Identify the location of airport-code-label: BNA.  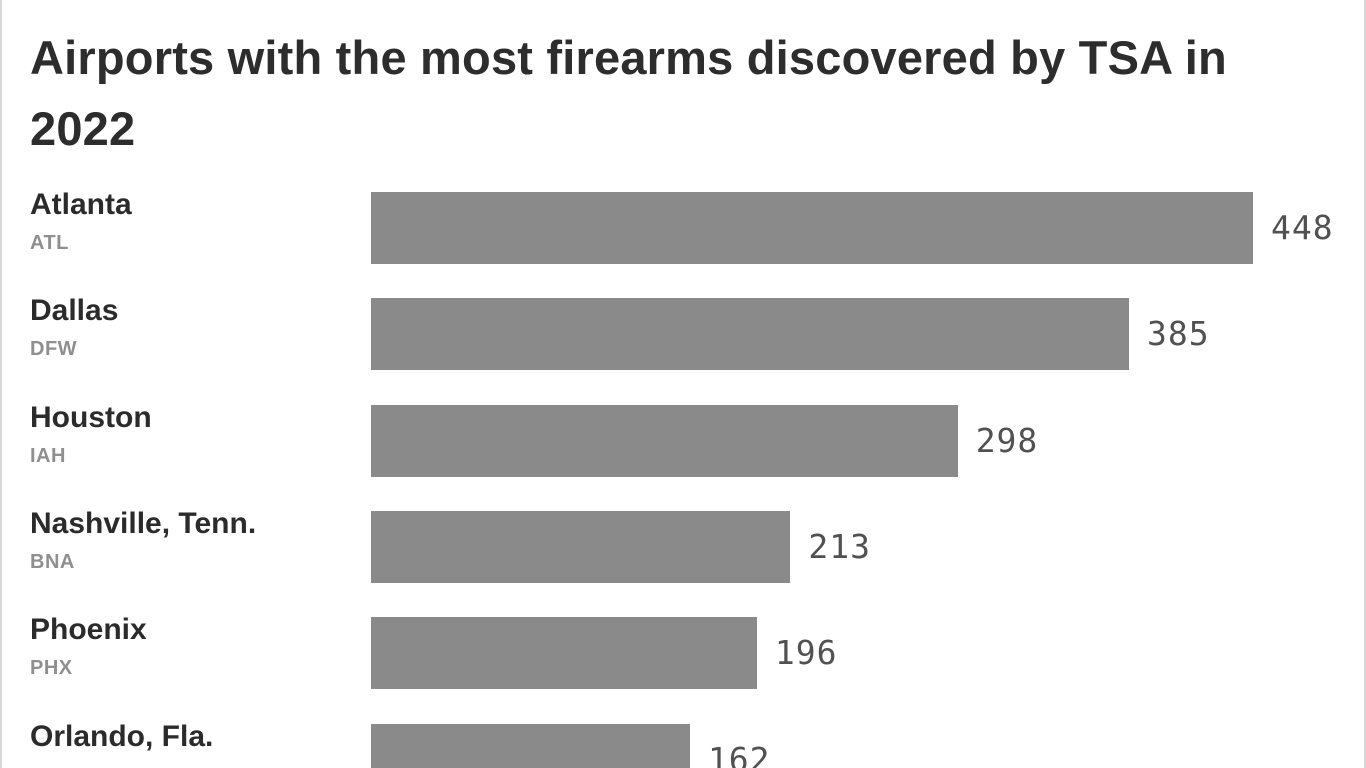
(52, 561).